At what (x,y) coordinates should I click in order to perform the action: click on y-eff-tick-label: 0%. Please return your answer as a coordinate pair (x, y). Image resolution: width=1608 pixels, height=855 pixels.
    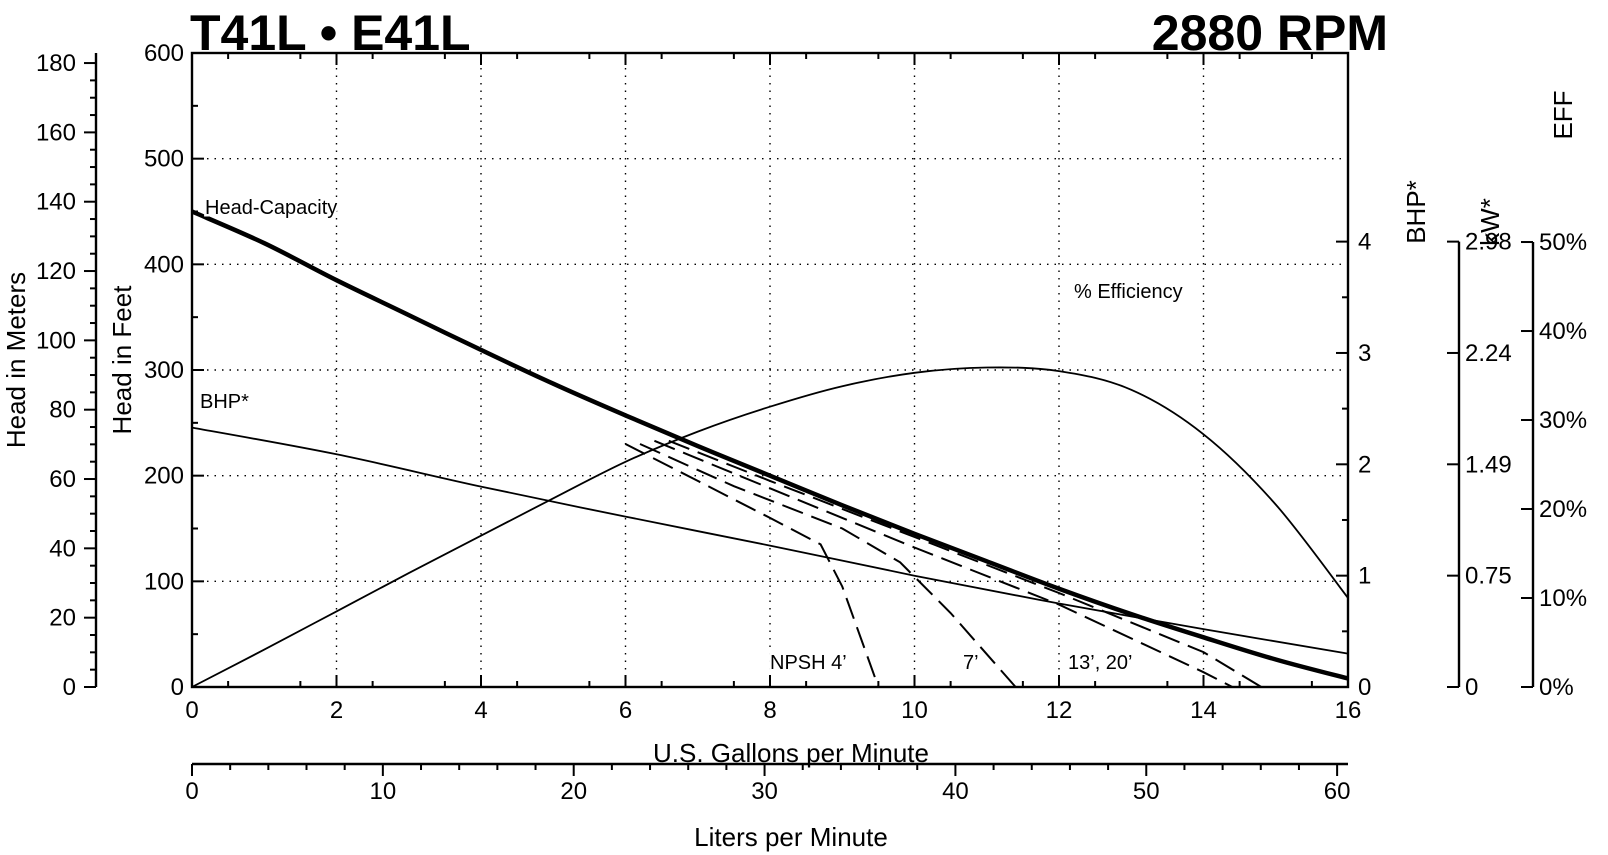
    Looking at the image, I should click on (1556, 687).